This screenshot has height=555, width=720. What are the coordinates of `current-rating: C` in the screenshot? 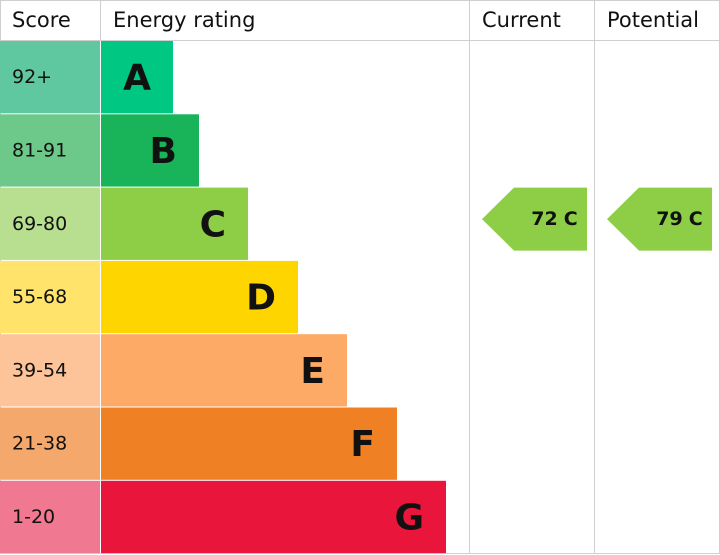 It's located at (571, 219).